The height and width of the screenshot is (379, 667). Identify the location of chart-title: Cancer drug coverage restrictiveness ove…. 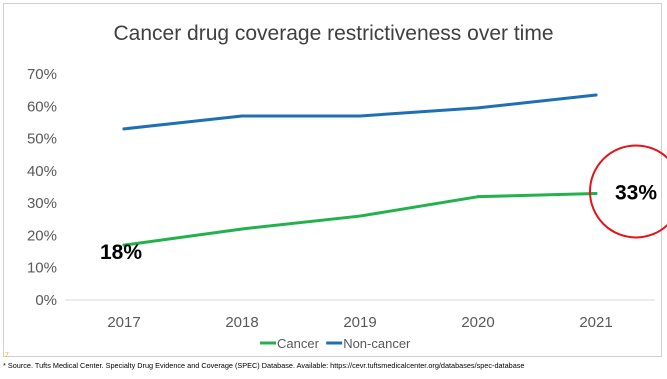
(333, 33).